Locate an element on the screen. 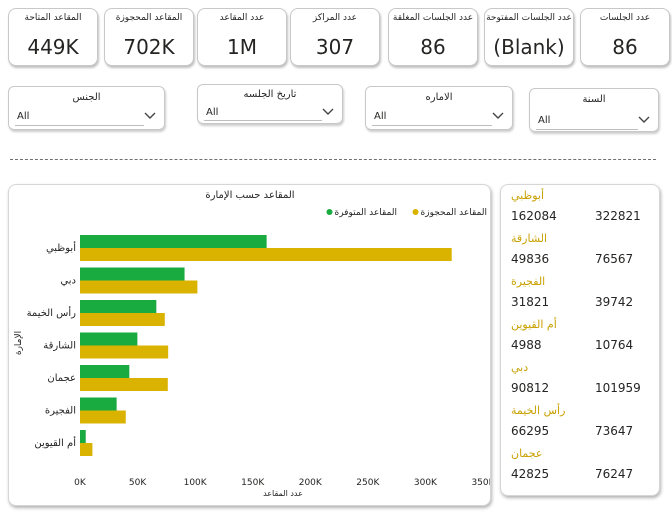 This screenshot has width=672, height=512. kpi-label: عدد الجلسات is located at coordinates (625, 18).